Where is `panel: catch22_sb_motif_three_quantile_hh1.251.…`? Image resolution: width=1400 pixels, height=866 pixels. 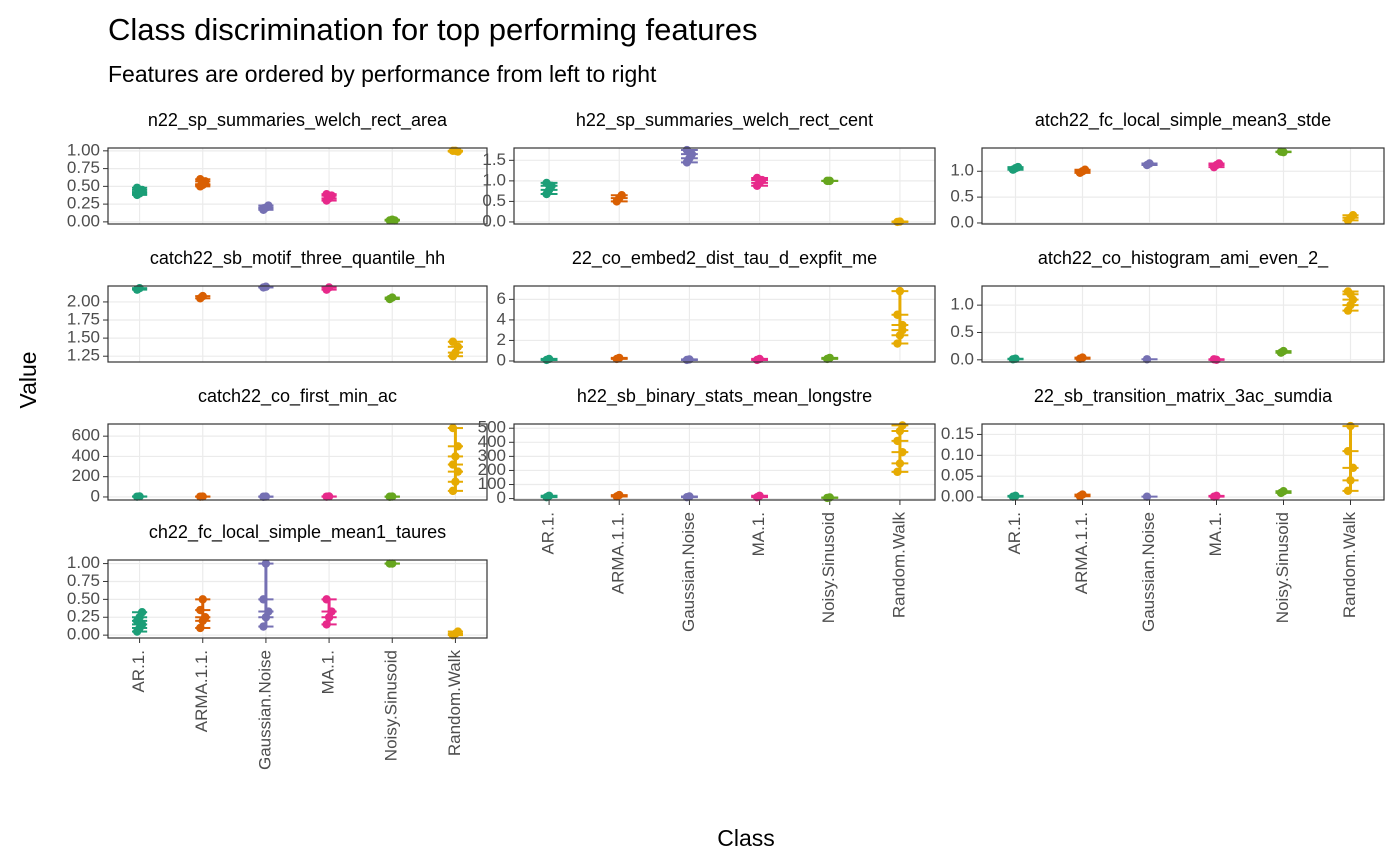
panel: catch22_sb_motif_three_quantile_hh1.251.… is located at coordinates (277, 306).